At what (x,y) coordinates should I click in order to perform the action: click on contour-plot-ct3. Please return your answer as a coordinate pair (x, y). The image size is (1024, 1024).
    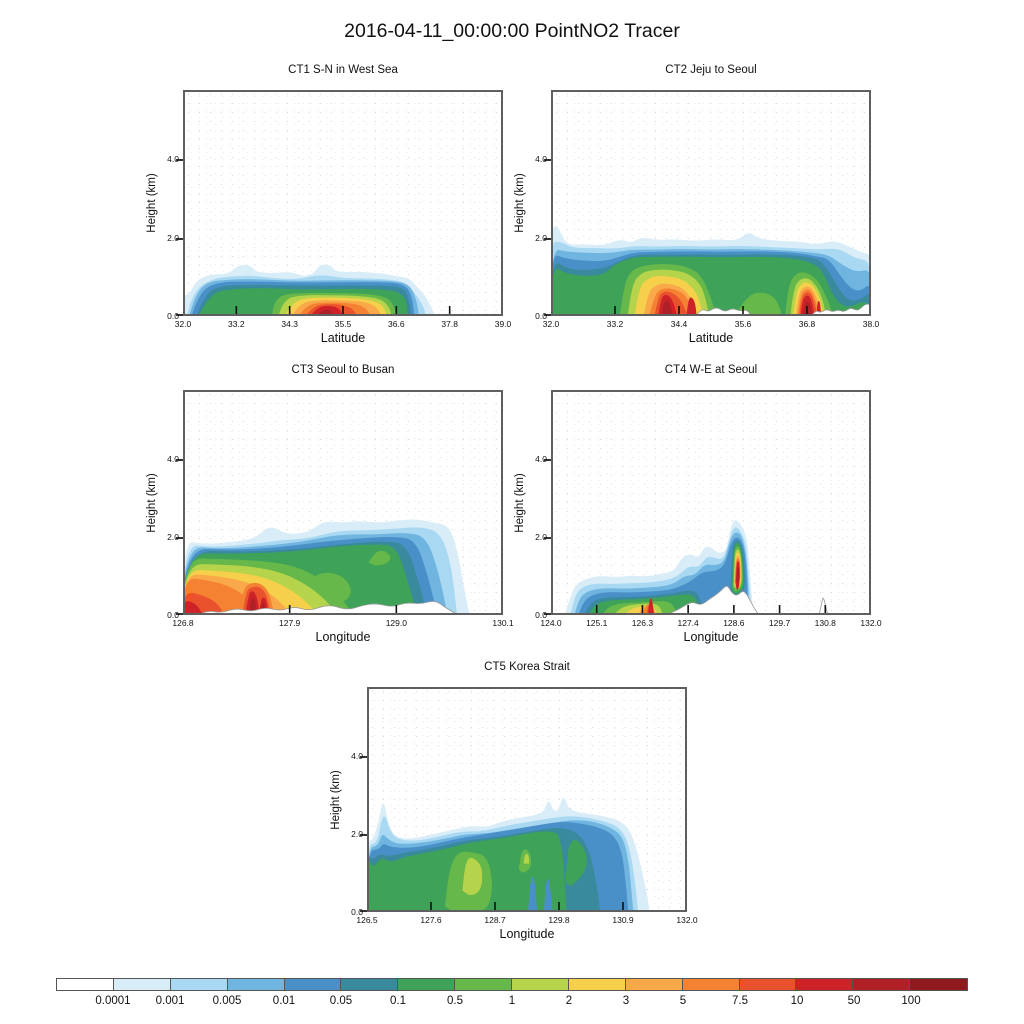
    Looking at the image, I should click on (343, 502).